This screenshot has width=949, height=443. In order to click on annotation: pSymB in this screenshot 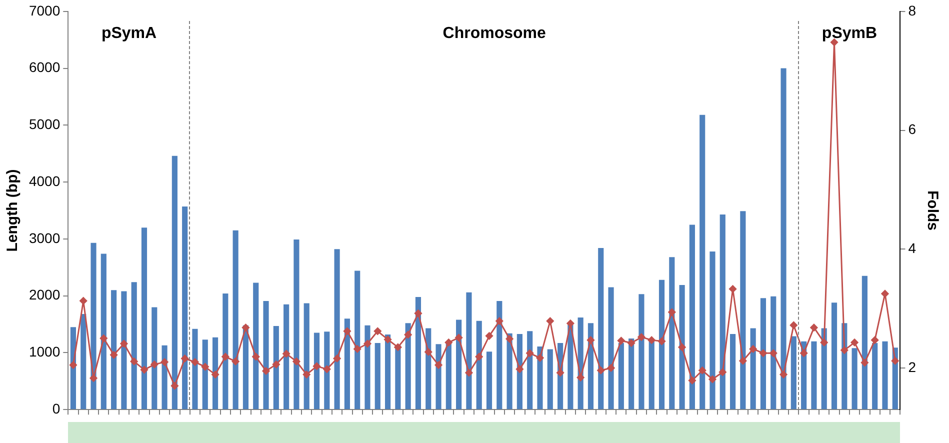, I will do `click(850, 33)`.